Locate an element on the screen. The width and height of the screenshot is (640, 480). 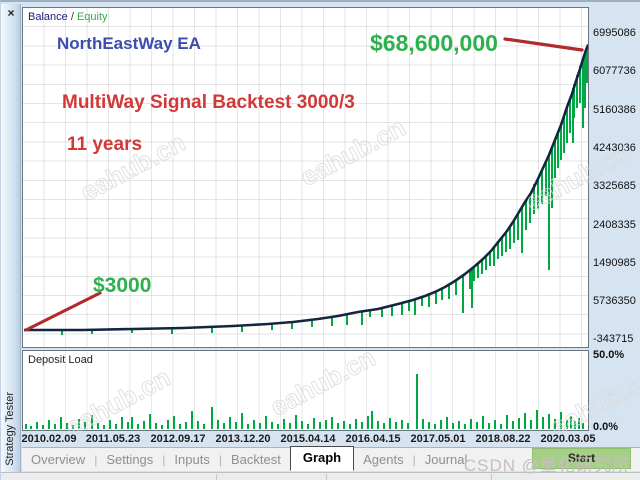
x-axis-label: 2018.08.22 is located at coordinates (503, 439).